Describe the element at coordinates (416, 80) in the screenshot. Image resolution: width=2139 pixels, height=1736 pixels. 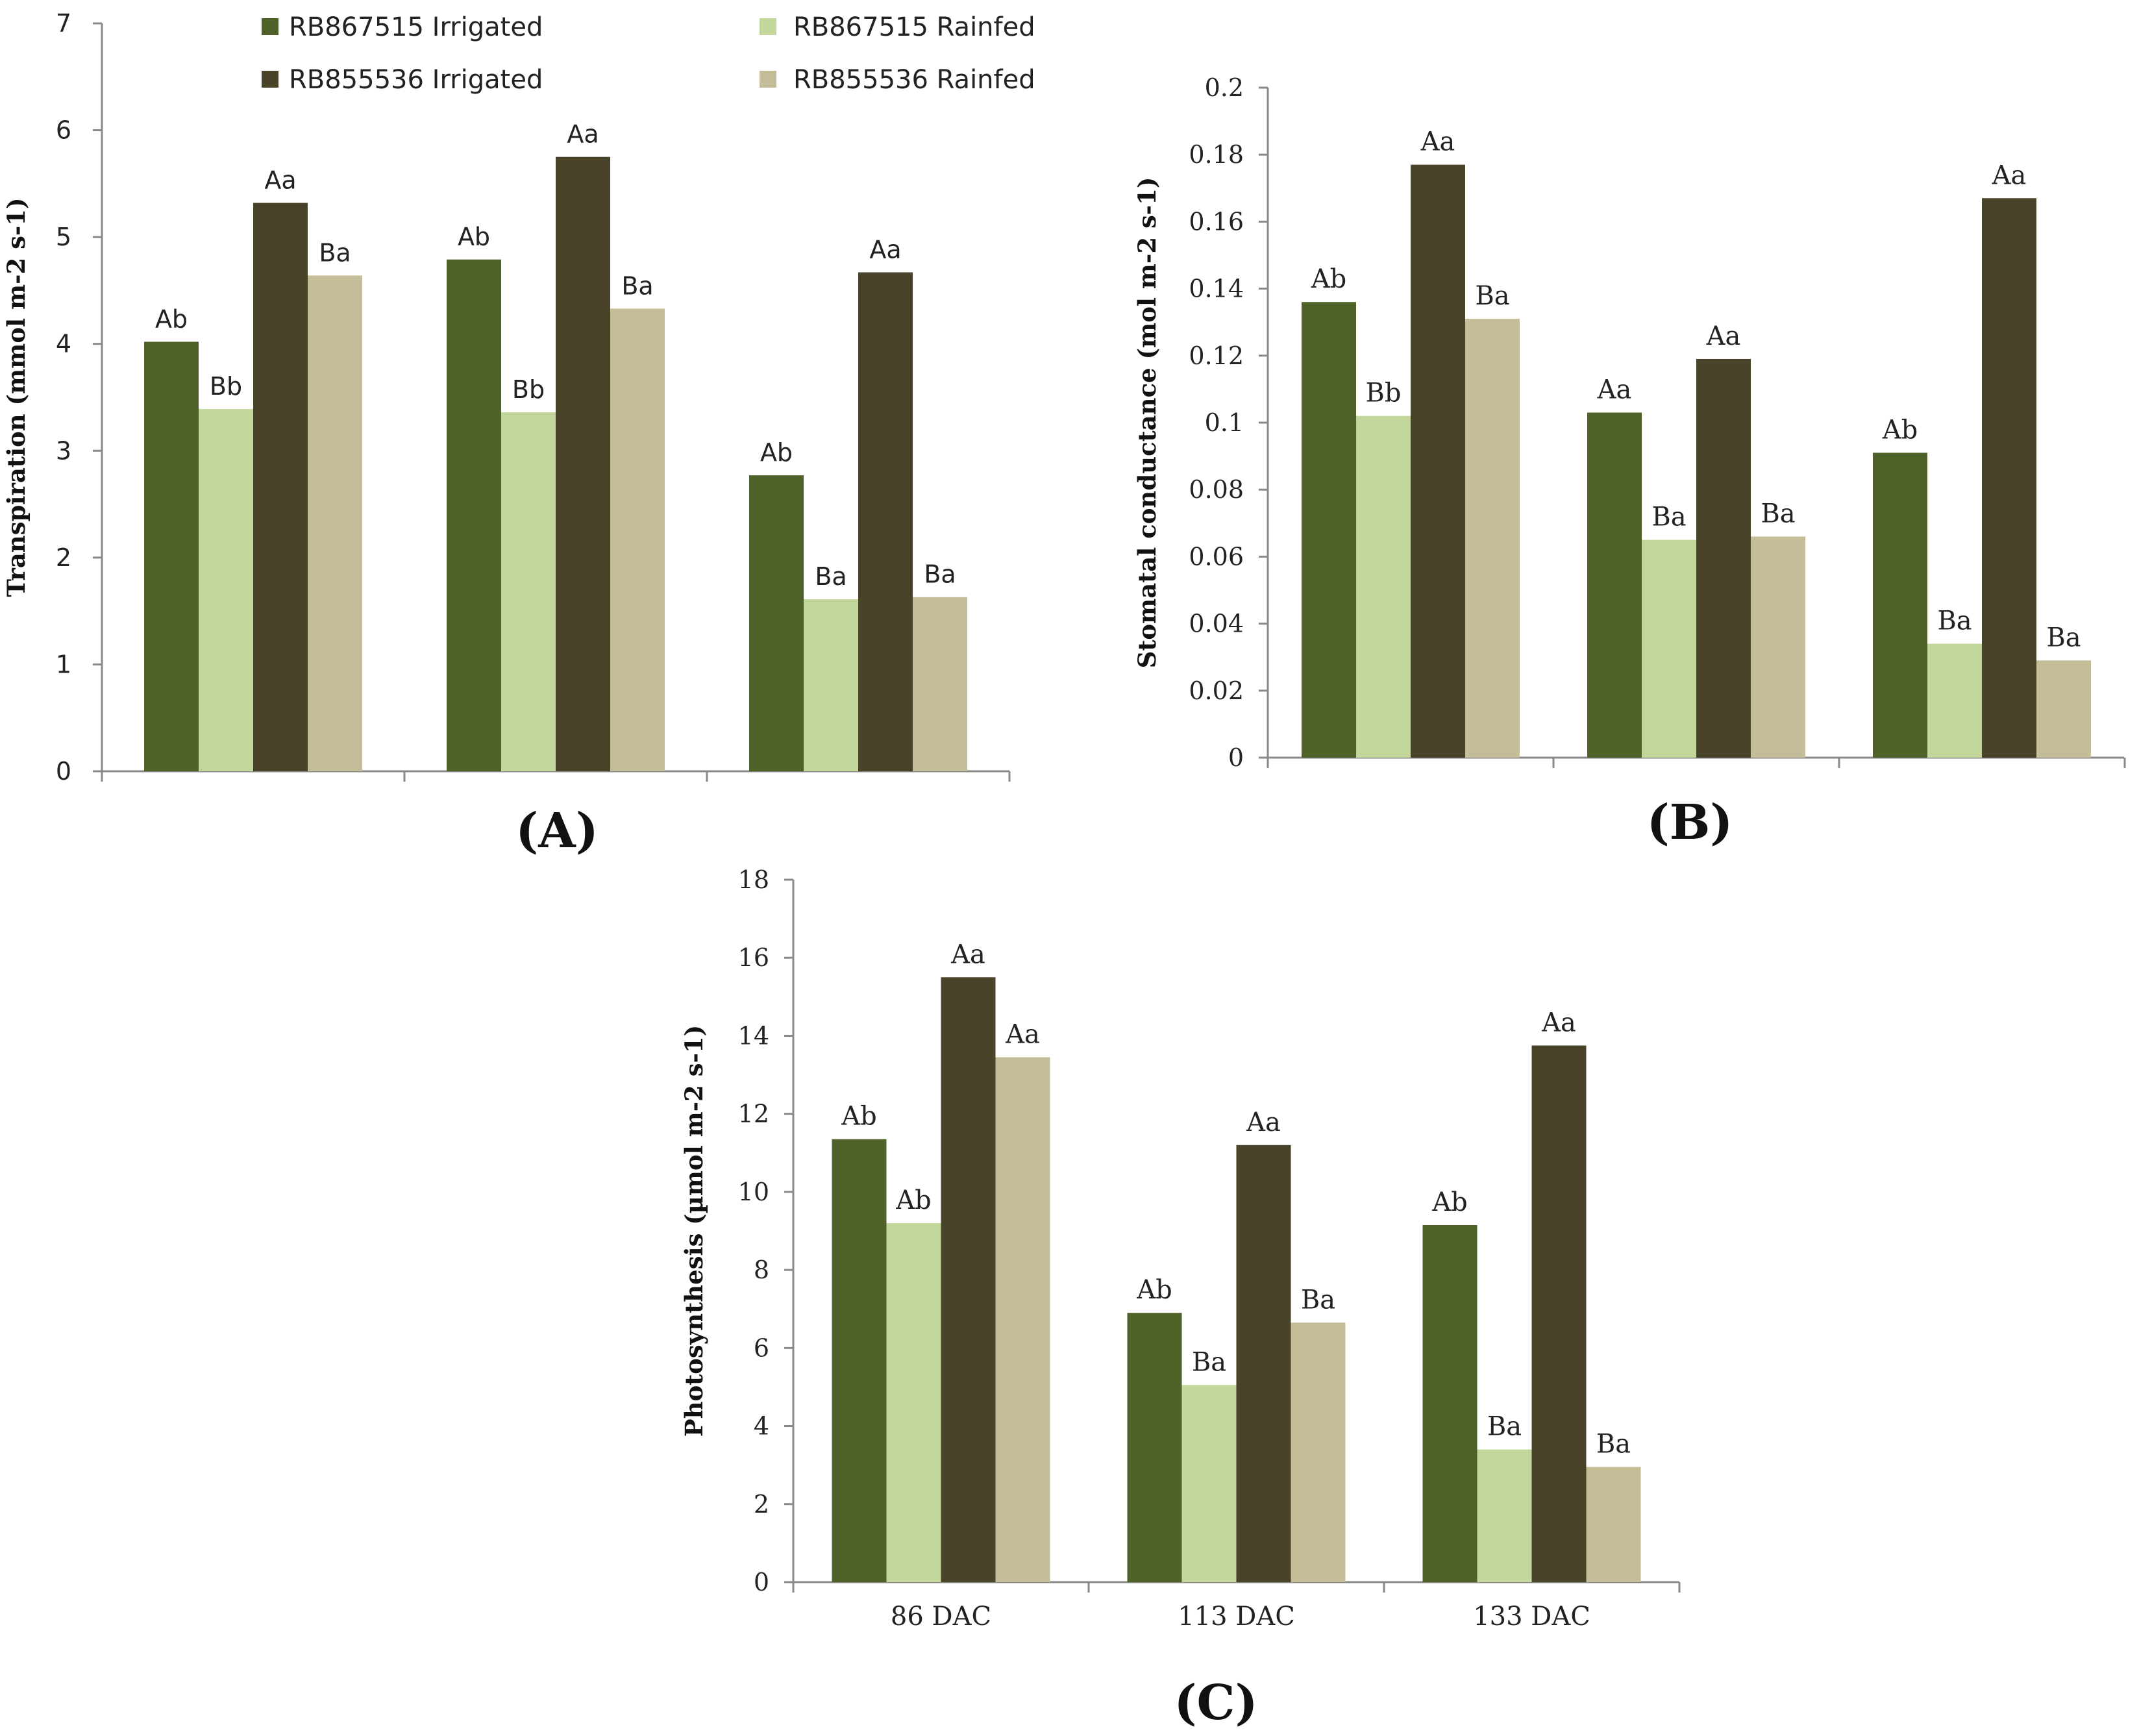
I see `legend-label-rb855536-irrigated: RB855536 Irrigated` at that location.